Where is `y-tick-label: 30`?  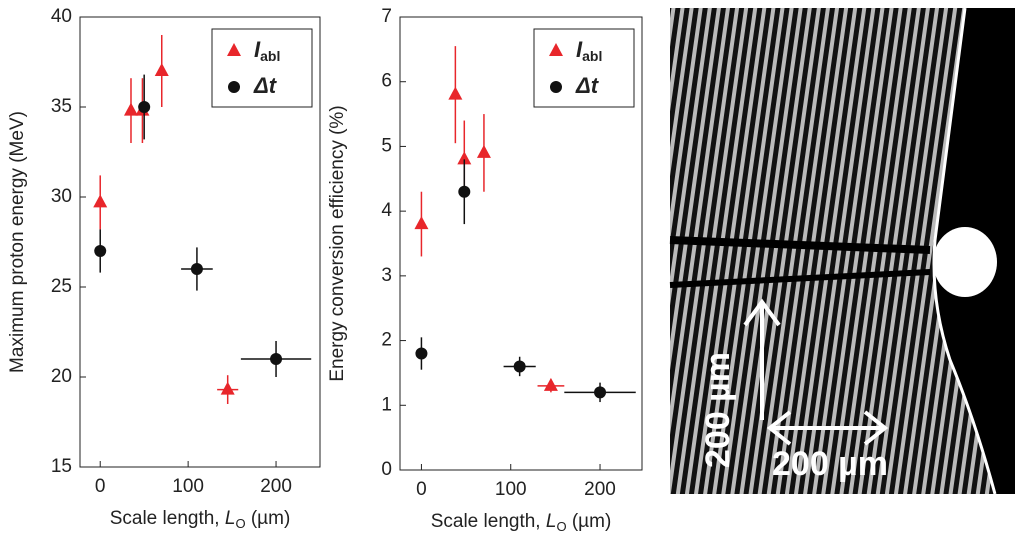 y-tick-label: 30 is located at coordinates (61, 196).